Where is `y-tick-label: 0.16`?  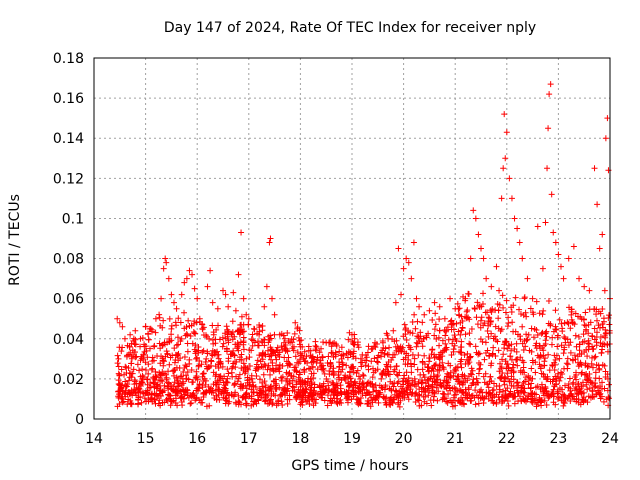 y-tick-label: 0.16 is located at coordinates (68, 99).